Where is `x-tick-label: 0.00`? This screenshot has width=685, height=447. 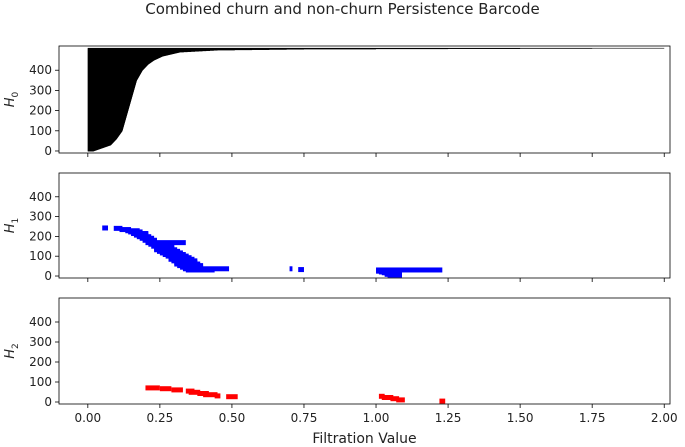 x-tick-label: 0.00 is located at coordinates (87, 418).